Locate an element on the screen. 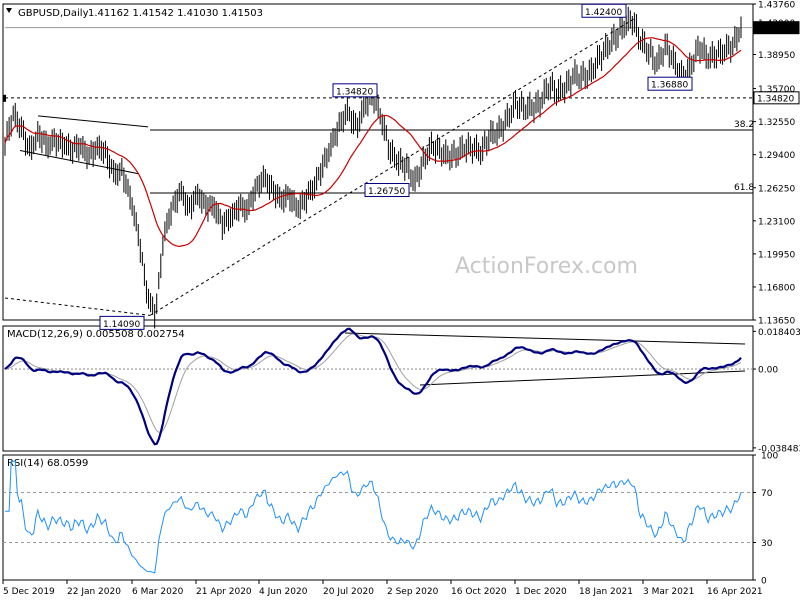  price-tick-label: 1.13650 is located at coordinates (776, 322).